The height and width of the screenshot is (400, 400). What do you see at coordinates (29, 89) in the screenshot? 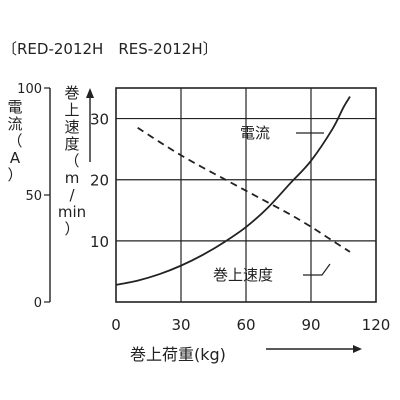
I see `current-tick-label: 100` at bounding box center [29, 89].